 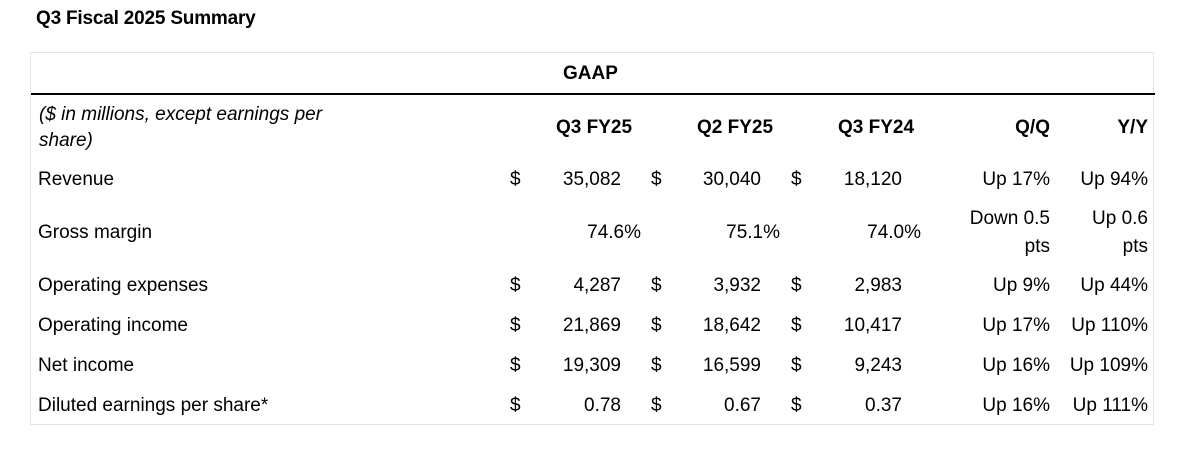 I want to click on column-header-q3fy25: Q3 FY25, so click(x=594, y=127).